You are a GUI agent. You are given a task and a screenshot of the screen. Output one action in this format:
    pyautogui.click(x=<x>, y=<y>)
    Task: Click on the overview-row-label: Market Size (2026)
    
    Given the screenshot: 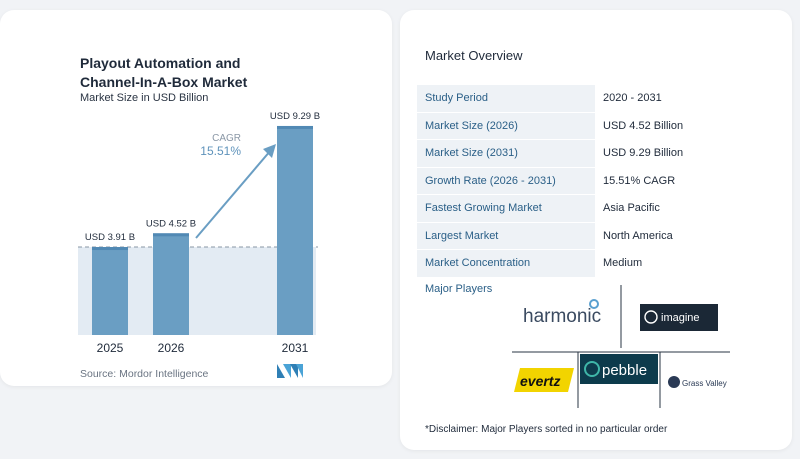 What is the action you would take?
    pyautogui.click(x=506, y=125)
    